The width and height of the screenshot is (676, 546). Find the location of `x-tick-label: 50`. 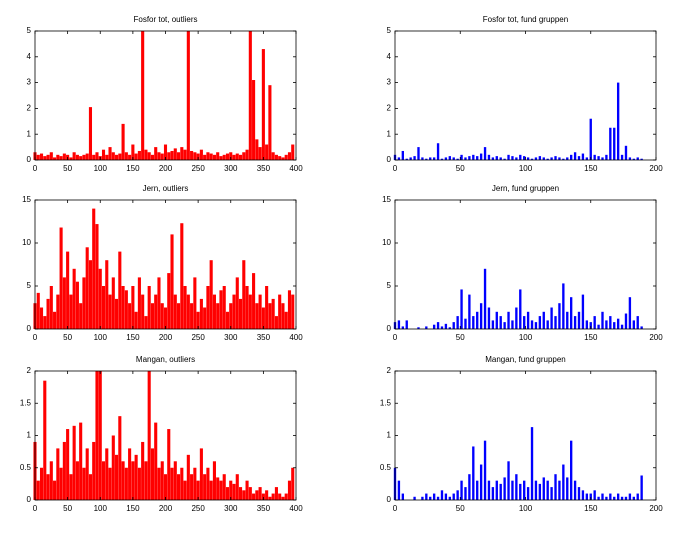

x-tick-label: 50 is located at coordinates (460, 508).